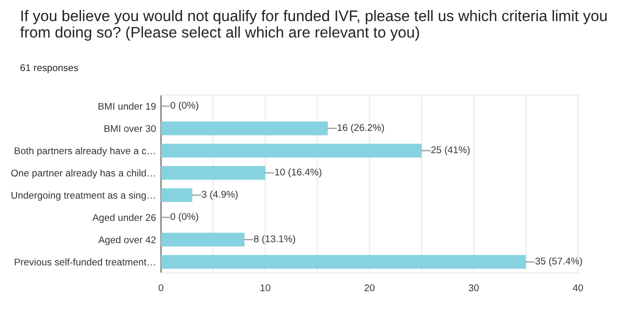  I want to click on data-label: 8 (13.1%), so click(275, 239).